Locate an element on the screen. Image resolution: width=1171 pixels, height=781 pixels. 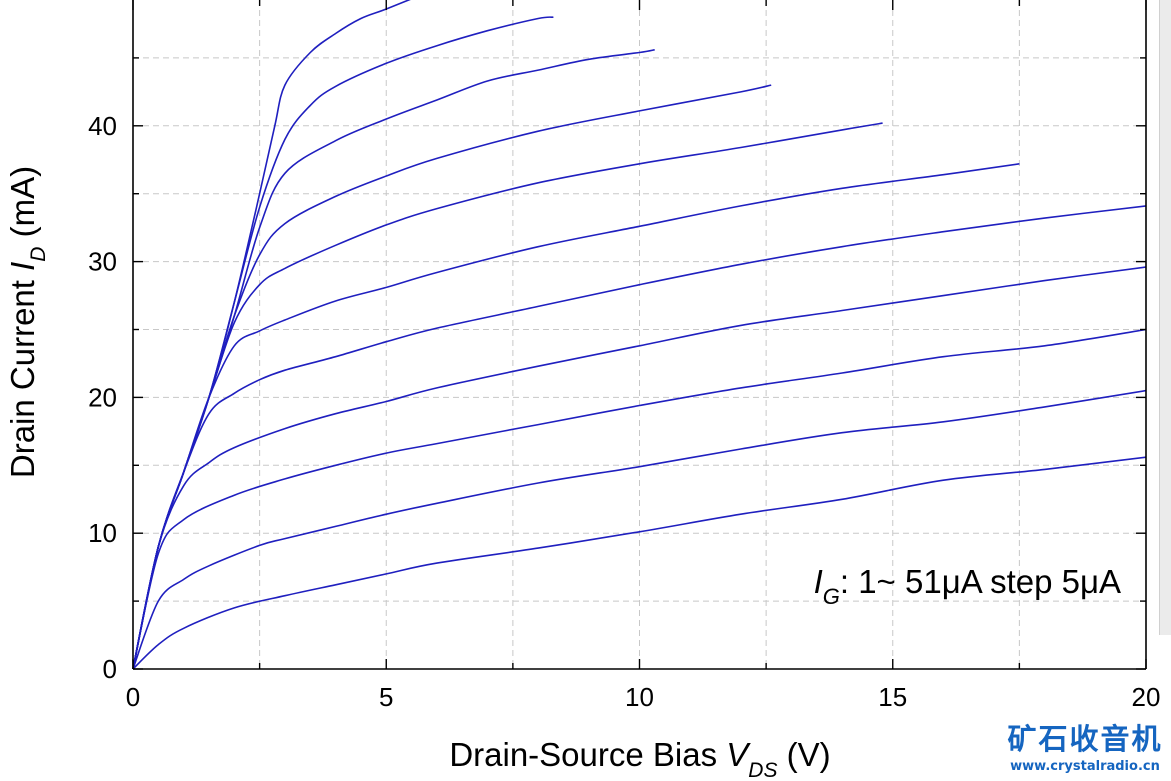
watermark-url: www.crystalradio.cn is located at coordinates (1085, 766).